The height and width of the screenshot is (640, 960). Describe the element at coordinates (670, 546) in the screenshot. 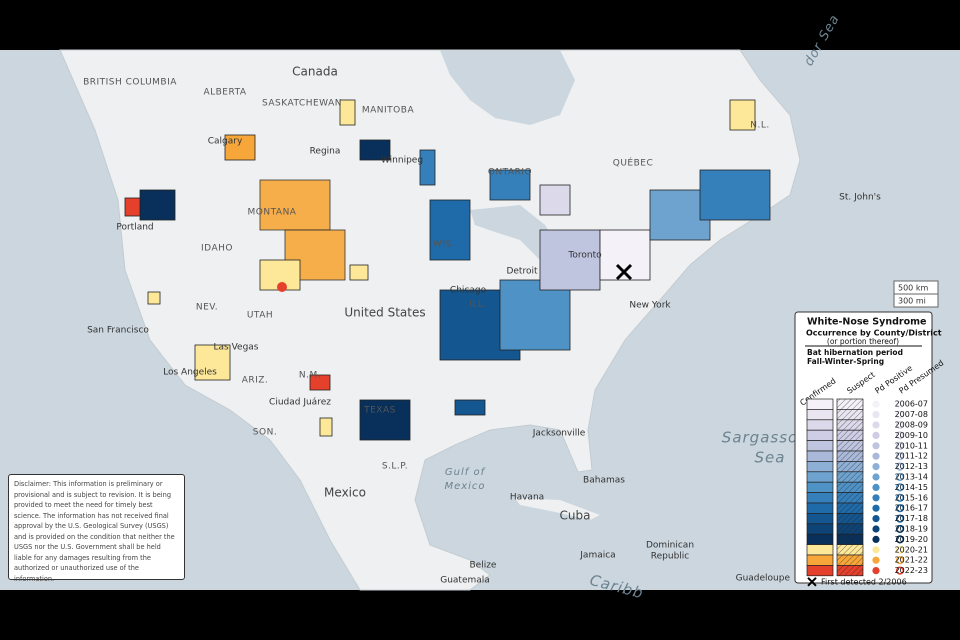

I see `label: Dominican` at that location.